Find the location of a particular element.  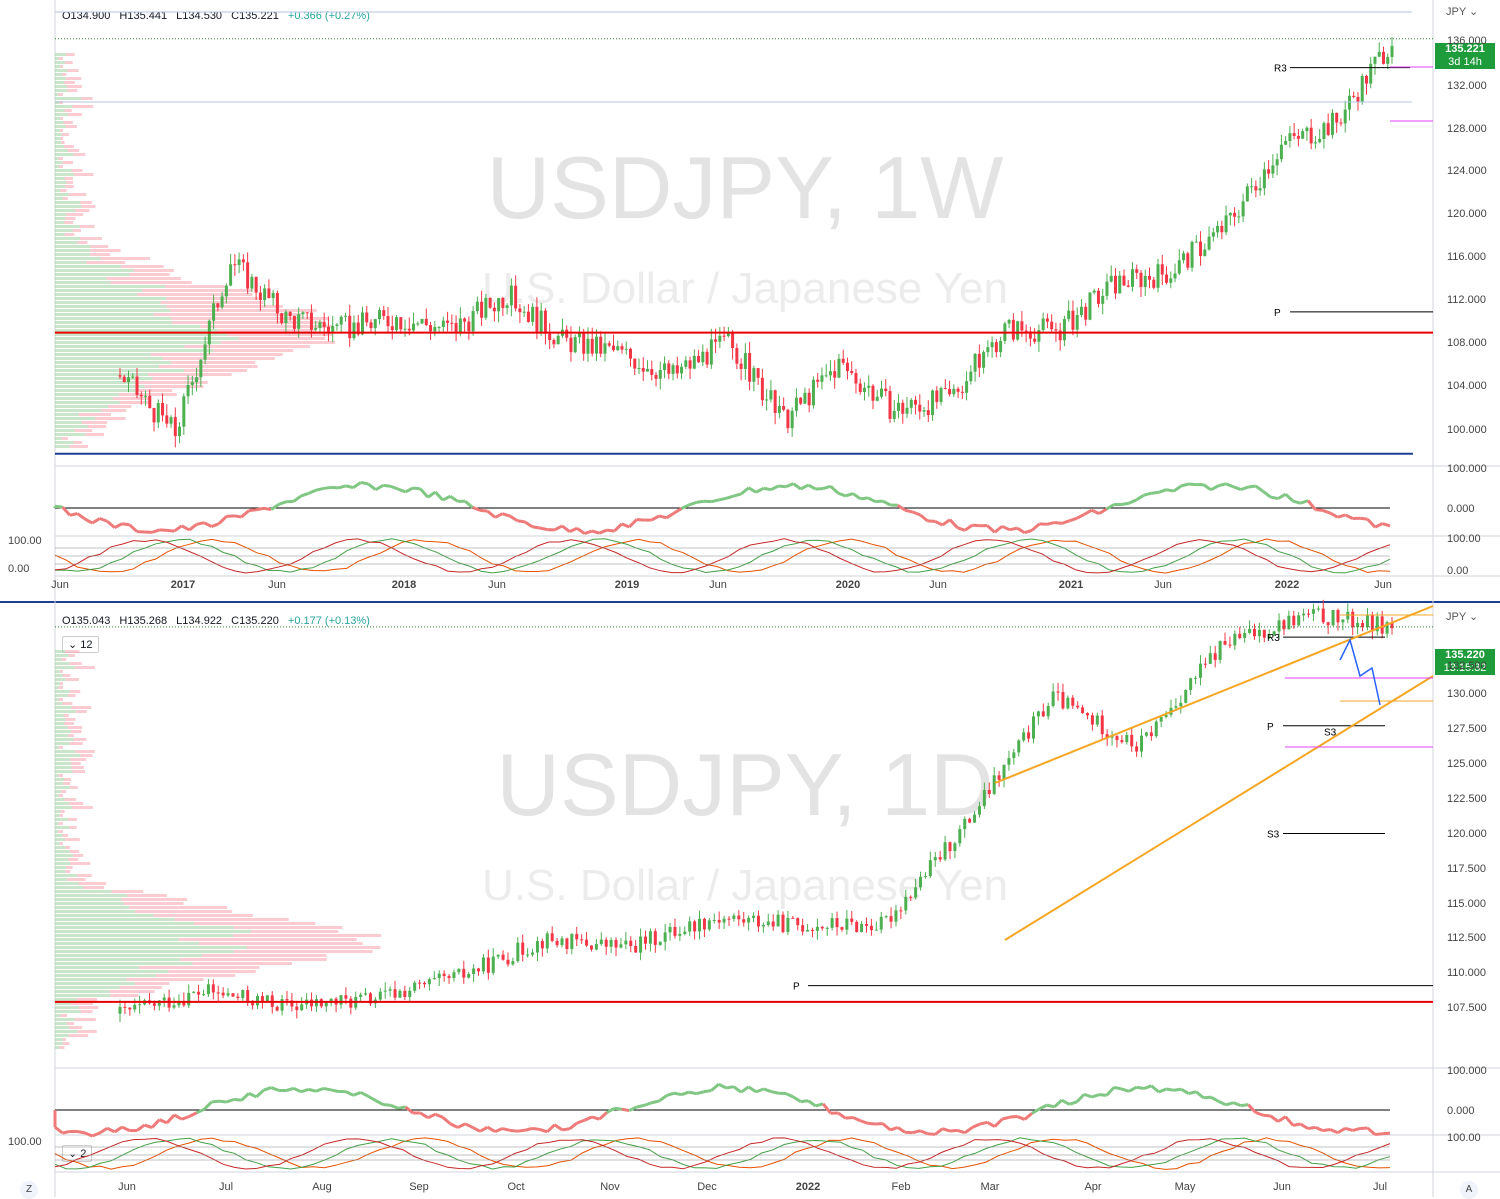

top-y-tick: 124.000 is located at coordinates (1467, 171).